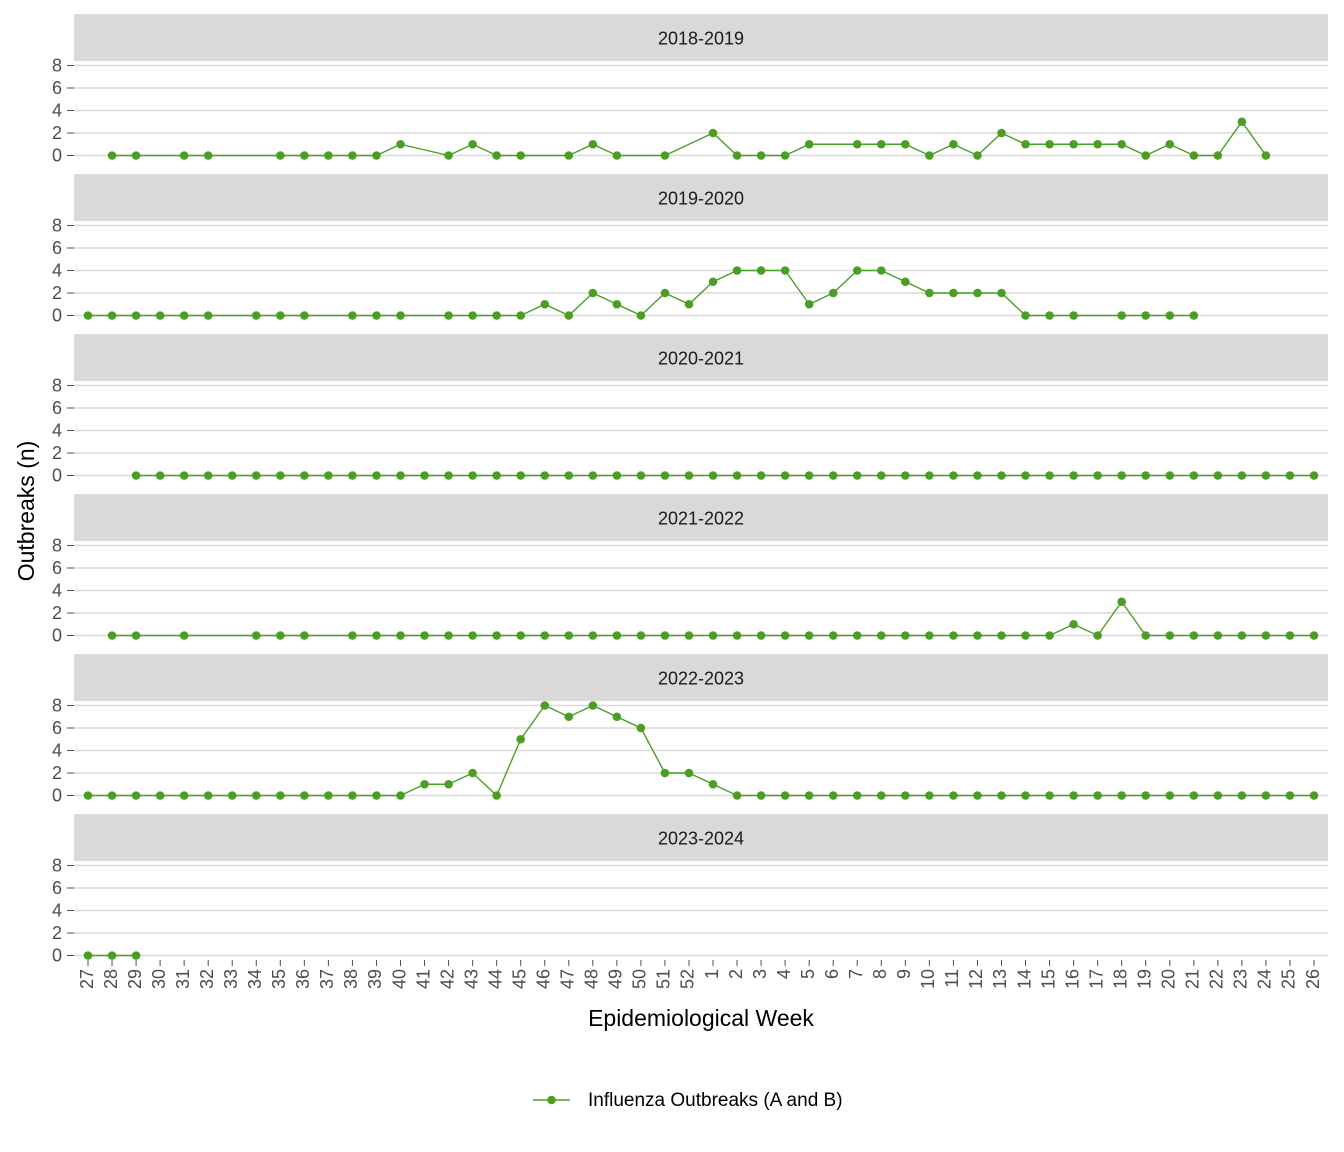 The image size is (1344, 1152). I want to click on x-tick-label: 12, so click(976, 979).